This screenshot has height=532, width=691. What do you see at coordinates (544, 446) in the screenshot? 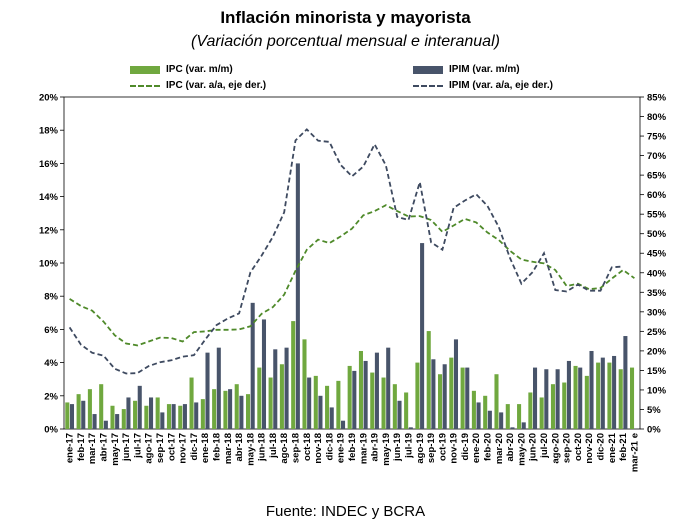
I see `x-axis-tick-label: jul-20` at bounding box center [544, 446].